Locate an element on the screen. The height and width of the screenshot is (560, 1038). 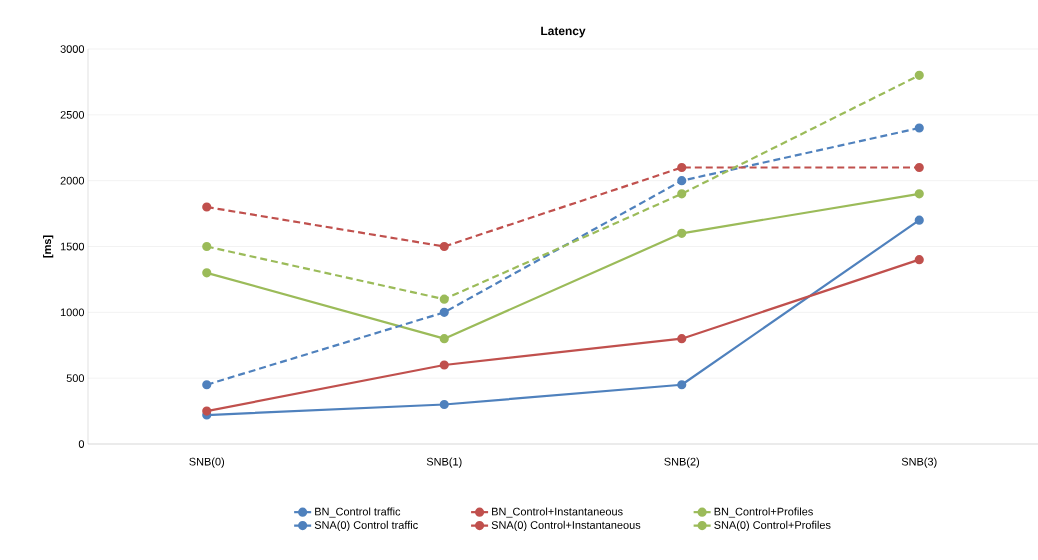
y-tick-label: 0 is located at coordinates (81, 444).